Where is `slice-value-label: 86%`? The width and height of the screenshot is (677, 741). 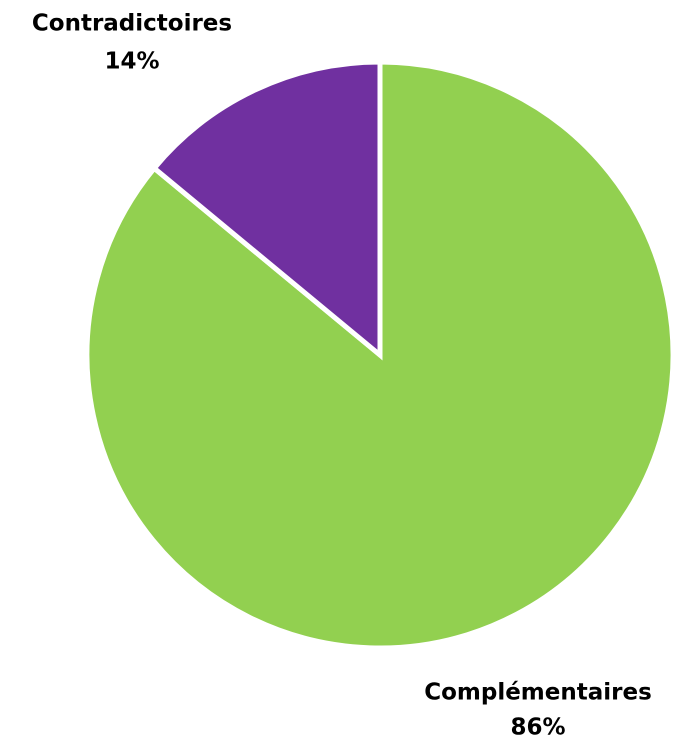
slice-value-label: 86% is located at coordinates (537, 728).